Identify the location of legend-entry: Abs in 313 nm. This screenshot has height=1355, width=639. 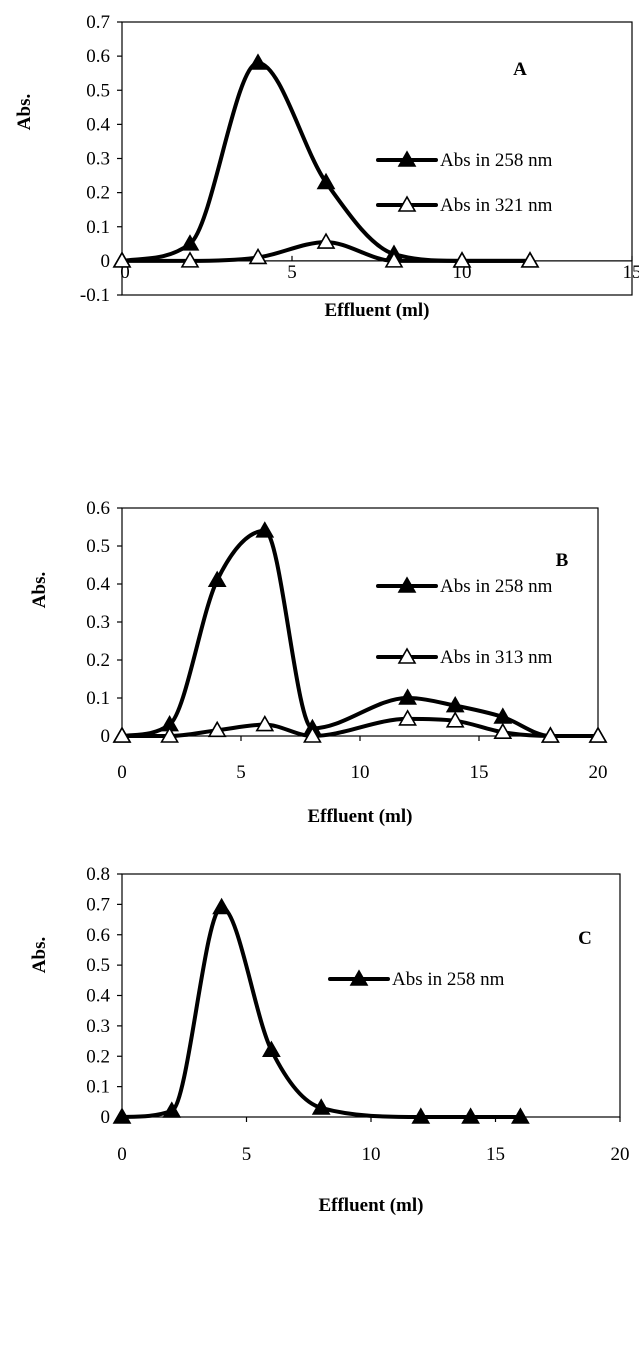
(464, 657).